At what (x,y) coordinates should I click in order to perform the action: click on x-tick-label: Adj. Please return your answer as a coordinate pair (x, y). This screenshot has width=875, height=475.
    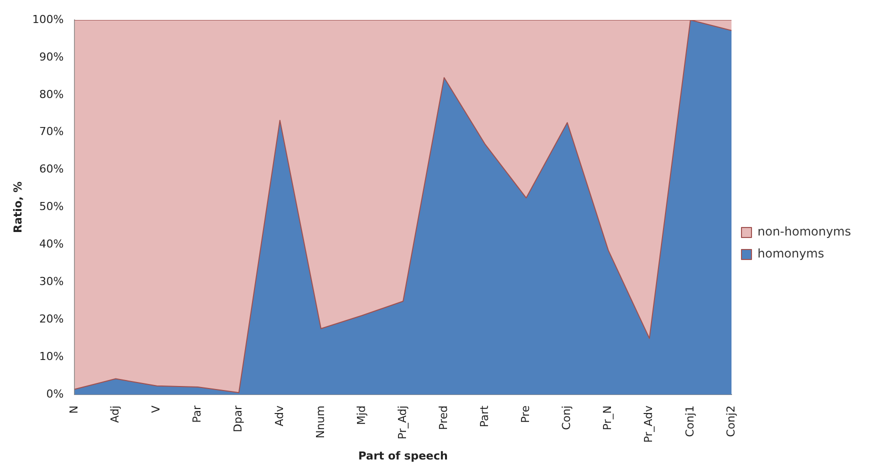
    Looking at the image, I should click on (115, 414).